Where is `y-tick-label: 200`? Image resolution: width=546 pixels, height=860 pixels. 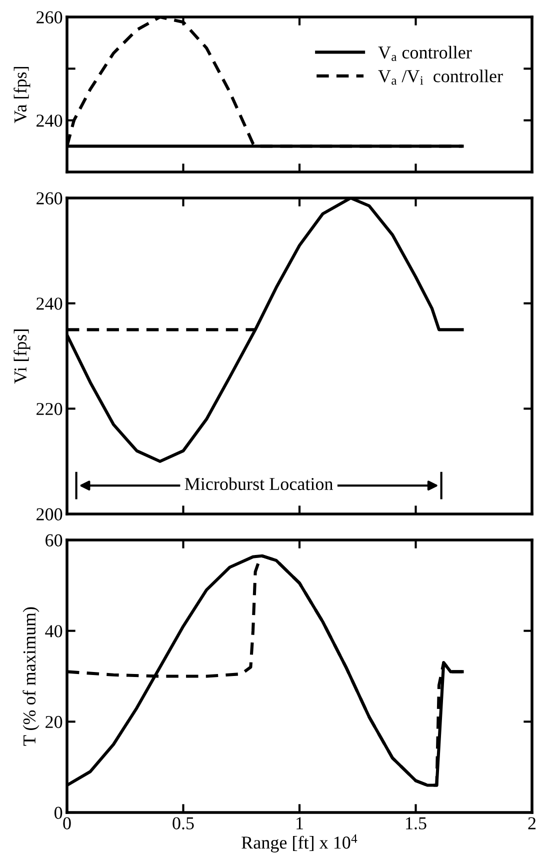
y-tick-label: 200 is located at coordinates (49, 514).